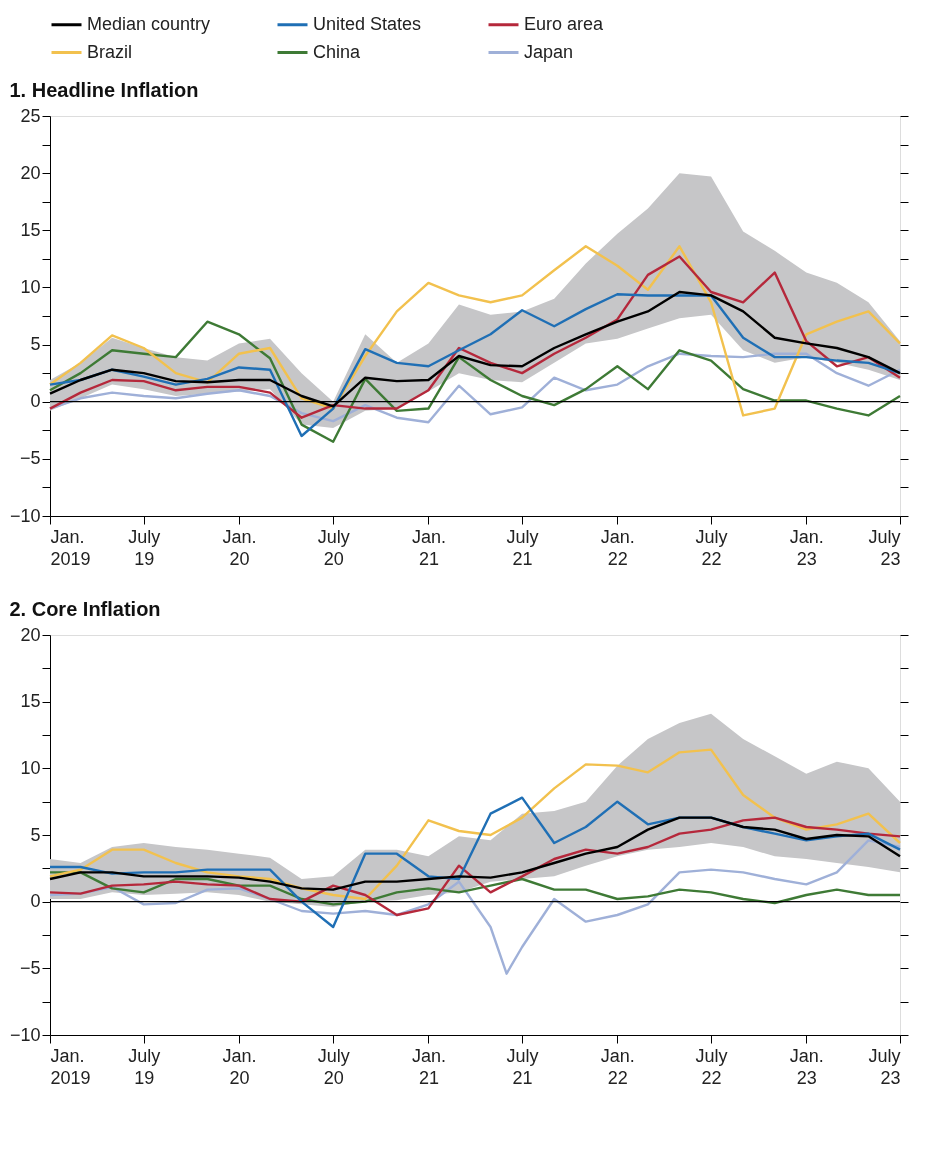 The image size is (946, 1175). I want to click on legend-label: Euro area, so click(564, 23).